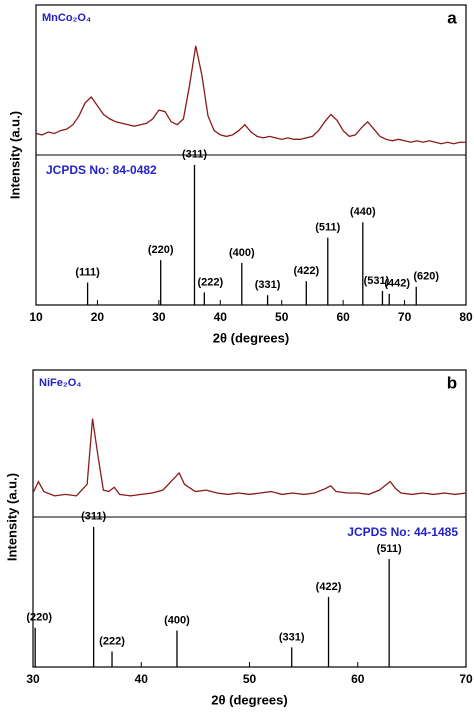 The height and width of the screenshot is (714, 474). What do you see at coordinates (377, 281) in the screenshot?
I see `peak-label: (531)` at bounding box center [377, 281].